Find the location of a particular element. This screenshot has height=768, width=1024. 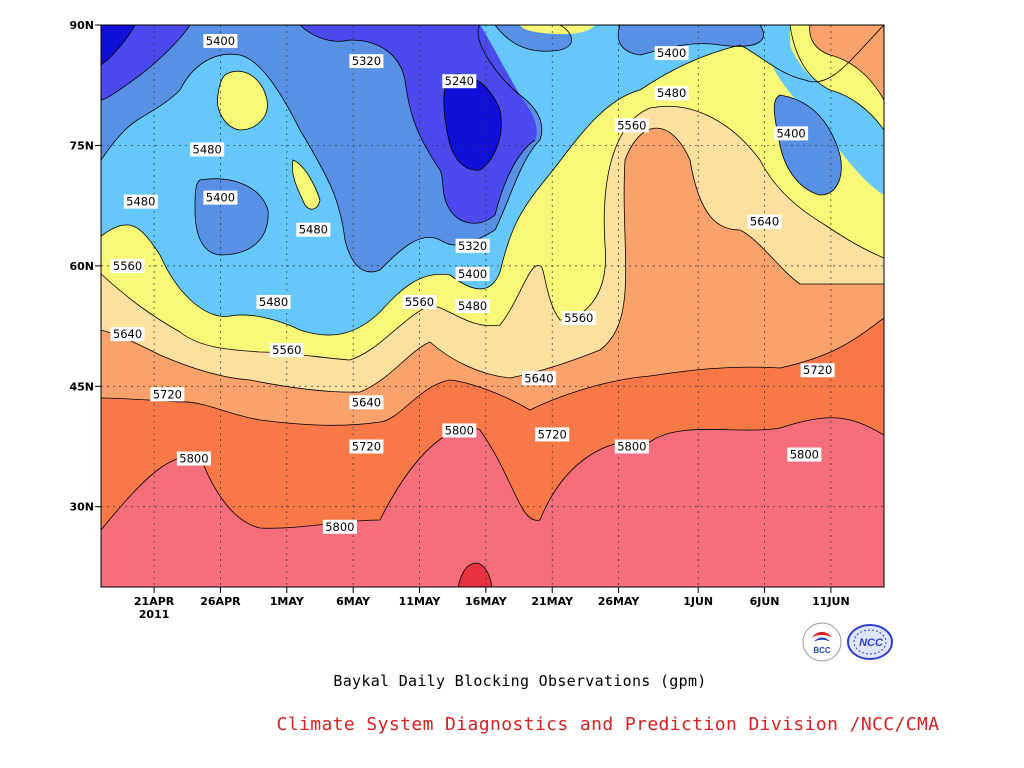

y-axis: 30N 45N 60N 75N 90N is located at coordinates (85, 266).